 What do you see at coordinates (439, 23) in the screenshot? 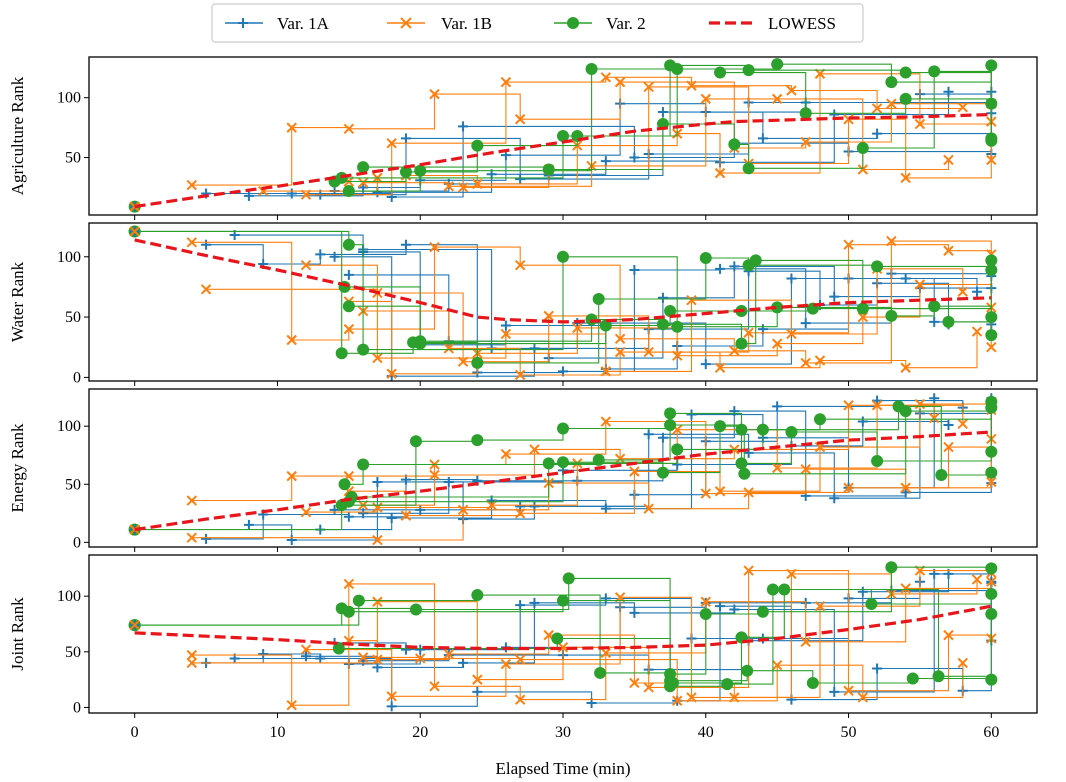
I see `legend-entry-var-1b: Var. 1B` at bounding box center [439, 23].